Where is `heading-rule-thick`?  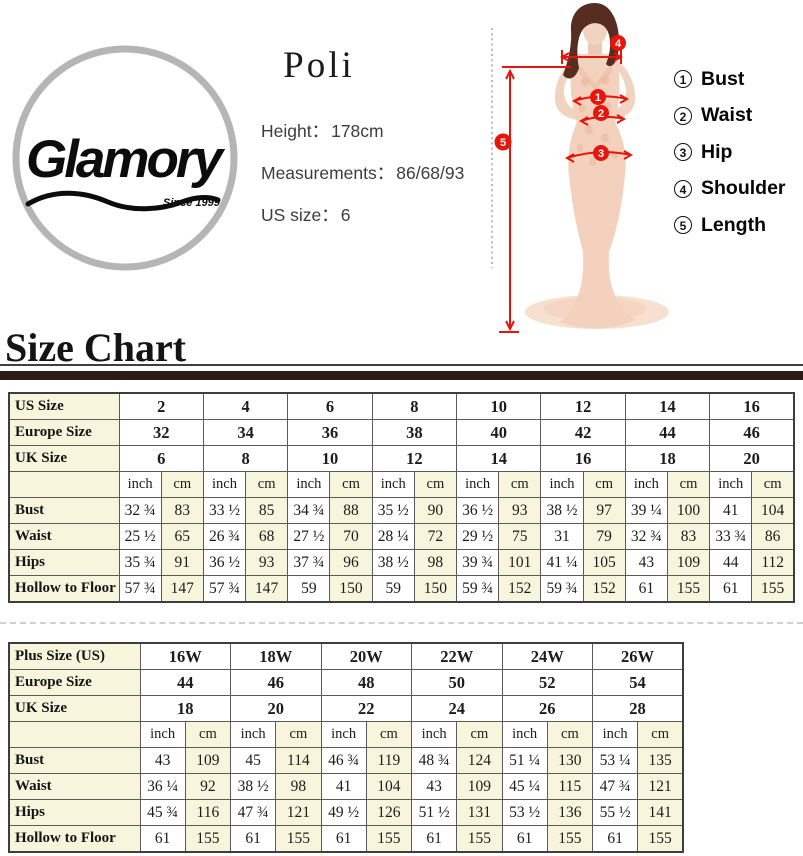
heading-rule-thick is located at coordinates (401, 375).